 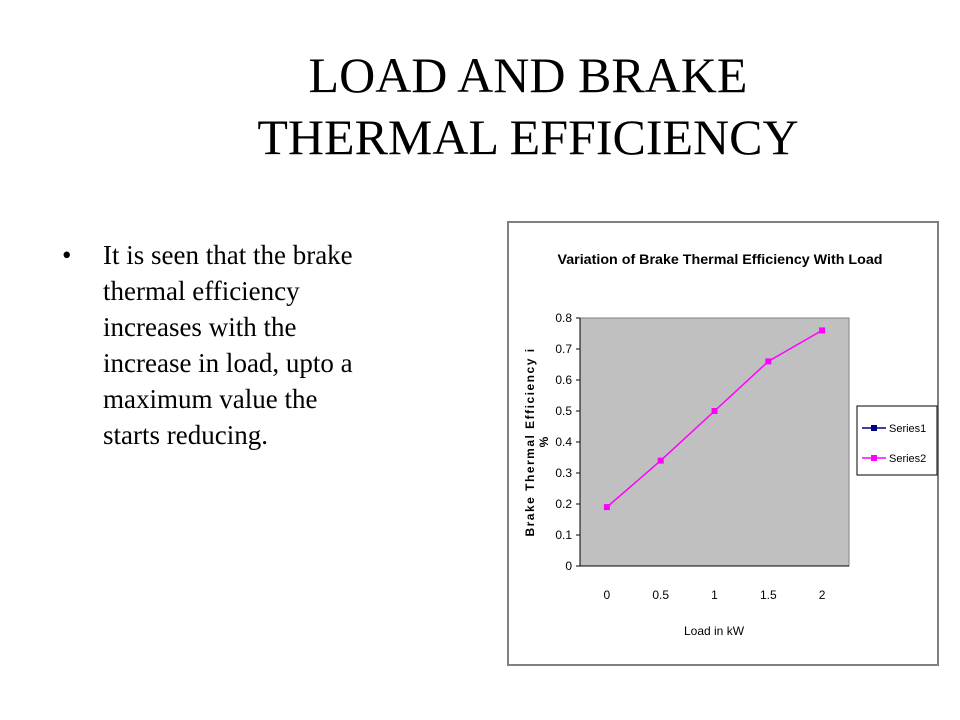 What do you see at coordinates (563, 535) in the screenshot?
I see `y-tick-label: 0.1` at bounding box center [563, 535].